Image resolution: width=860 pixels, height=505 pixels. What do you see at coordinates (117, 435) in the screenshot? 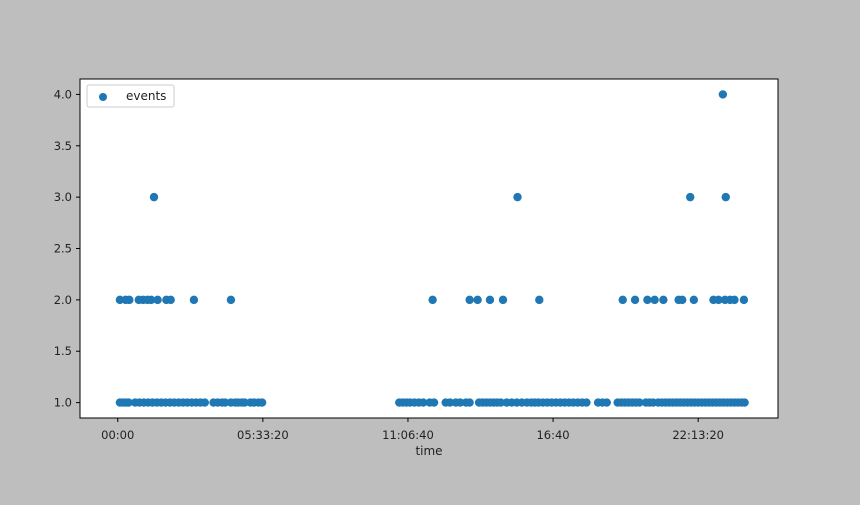
I see `x-tick-label: 00:00` at bounding box center [117, 435].